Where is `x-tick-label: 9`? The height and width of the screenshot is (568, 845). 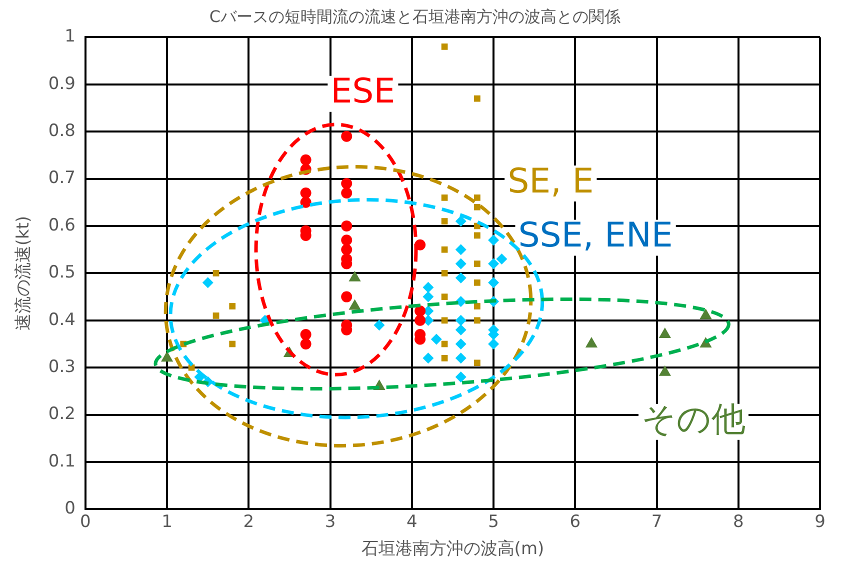
x-tick-label: 9 is located at coordinates (820, 522).